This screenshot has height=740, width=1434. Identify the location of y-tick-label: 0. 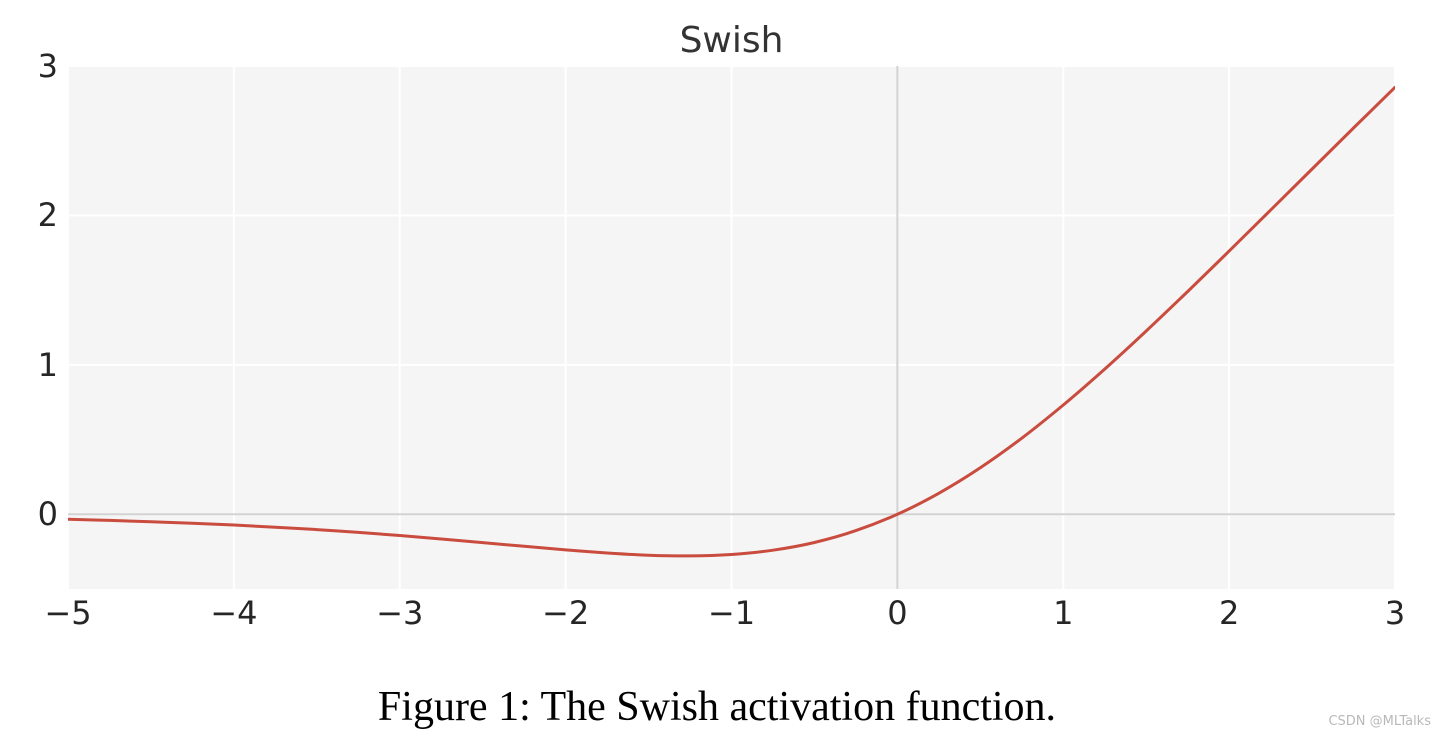
(47, 514).